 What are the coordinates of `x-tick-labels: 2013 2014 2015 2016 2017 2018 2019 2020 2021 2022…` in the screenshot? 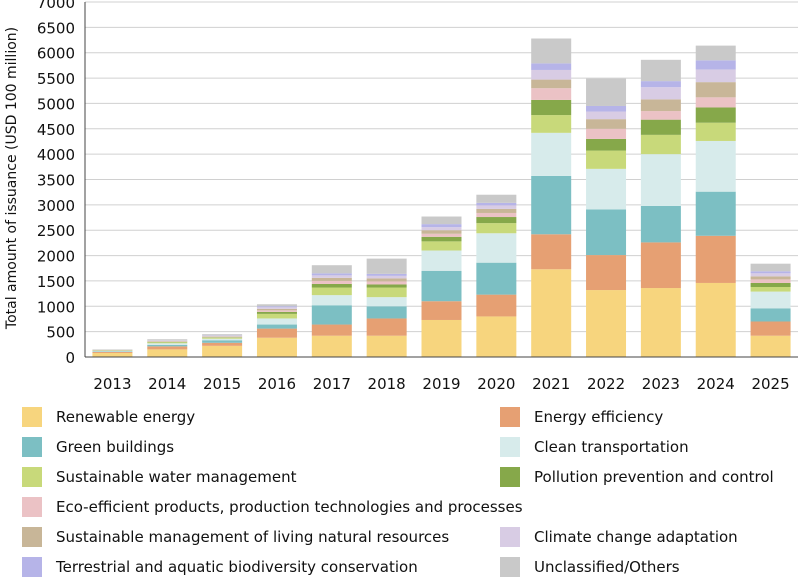 It's located at (441, 384).